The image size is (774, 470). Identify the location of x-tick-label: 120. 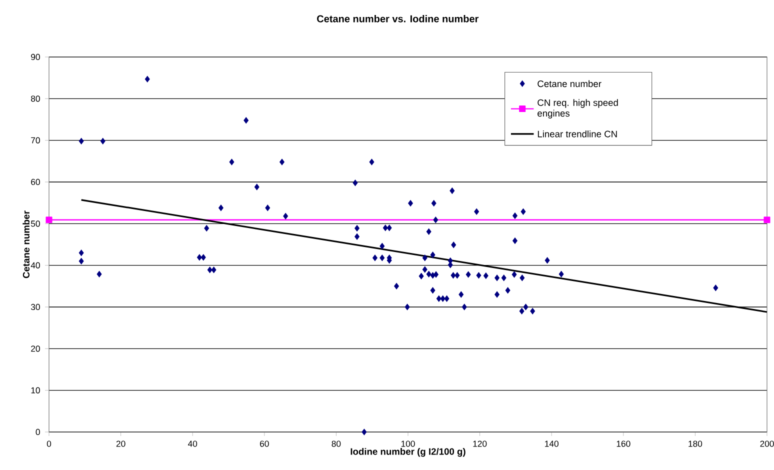
(480, 443).